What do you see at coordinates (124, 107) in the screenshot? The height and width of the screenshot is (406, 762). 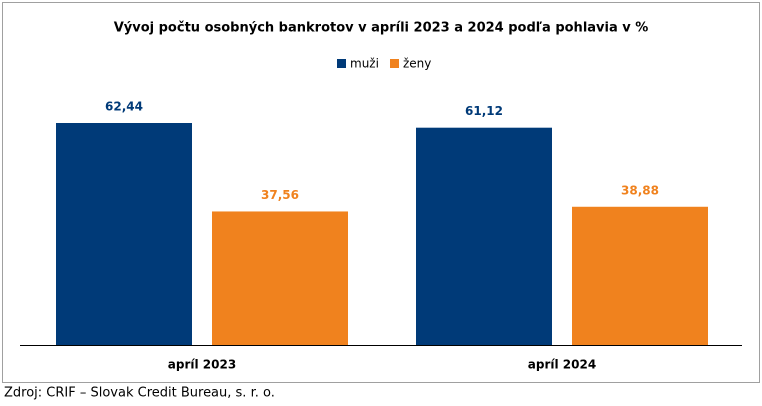 I see `value-label: 62,44` at bounding box center [124, 107].